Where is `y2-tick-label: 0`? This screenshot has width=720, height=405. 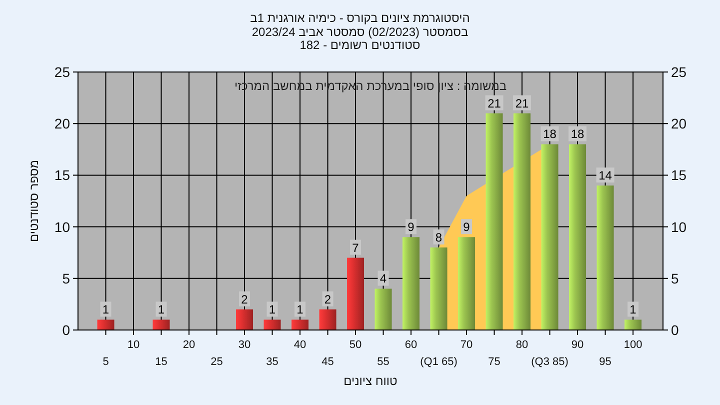
y2-tick-label: 0 is located at coordinates (675, 330).